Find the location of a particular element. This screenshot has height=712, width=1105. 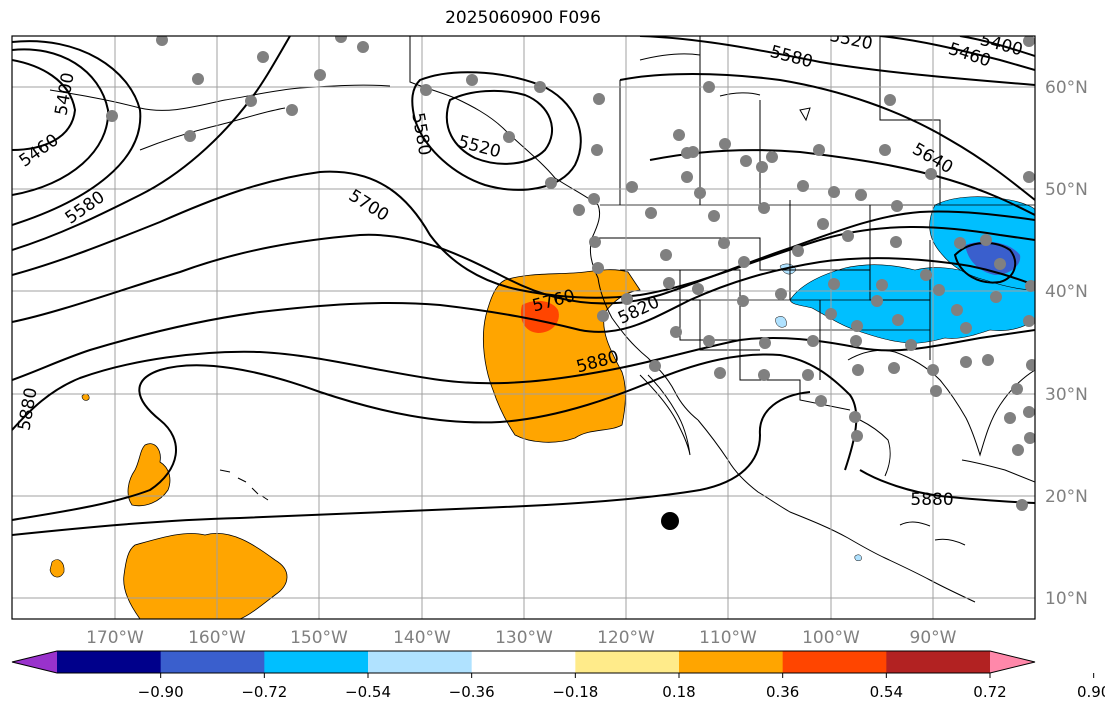

map-title: 2025060900 F096 is located at coordinates (523, 18).